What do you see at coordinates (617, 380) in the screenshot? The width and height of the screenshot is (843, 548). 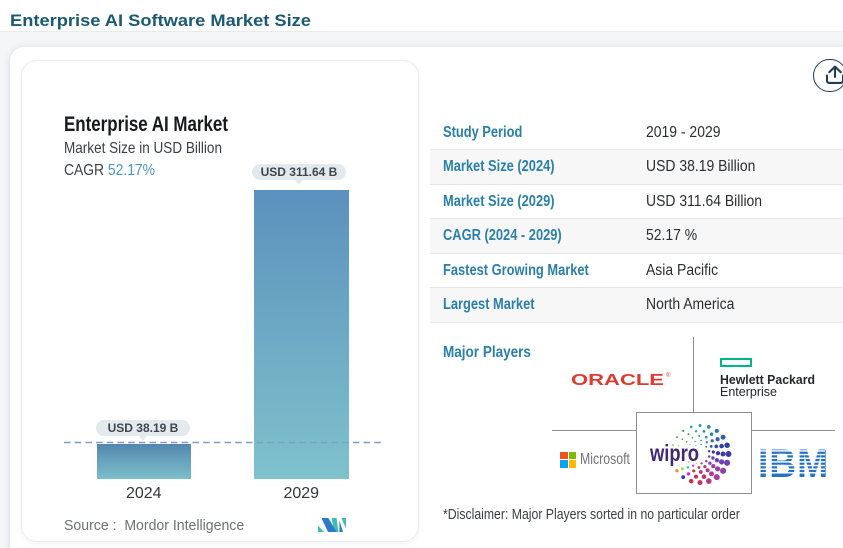 I see `svg-text: ORACLE` at bounding box center [617, 380].